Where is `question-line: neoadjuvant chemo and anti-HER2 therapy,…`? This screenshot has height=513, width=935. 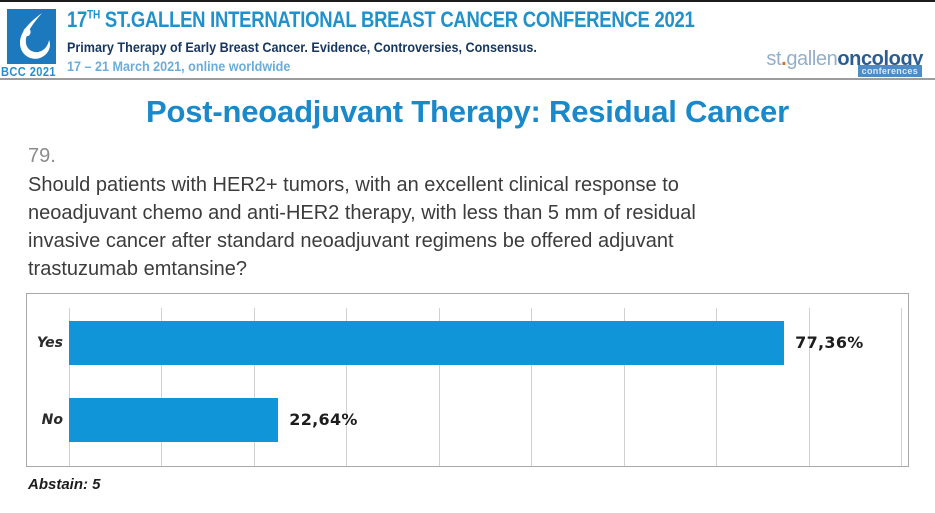 question-line: neoadjuvant chemo and anti-HER2 therapy,… is located at coordinates (362, 213).